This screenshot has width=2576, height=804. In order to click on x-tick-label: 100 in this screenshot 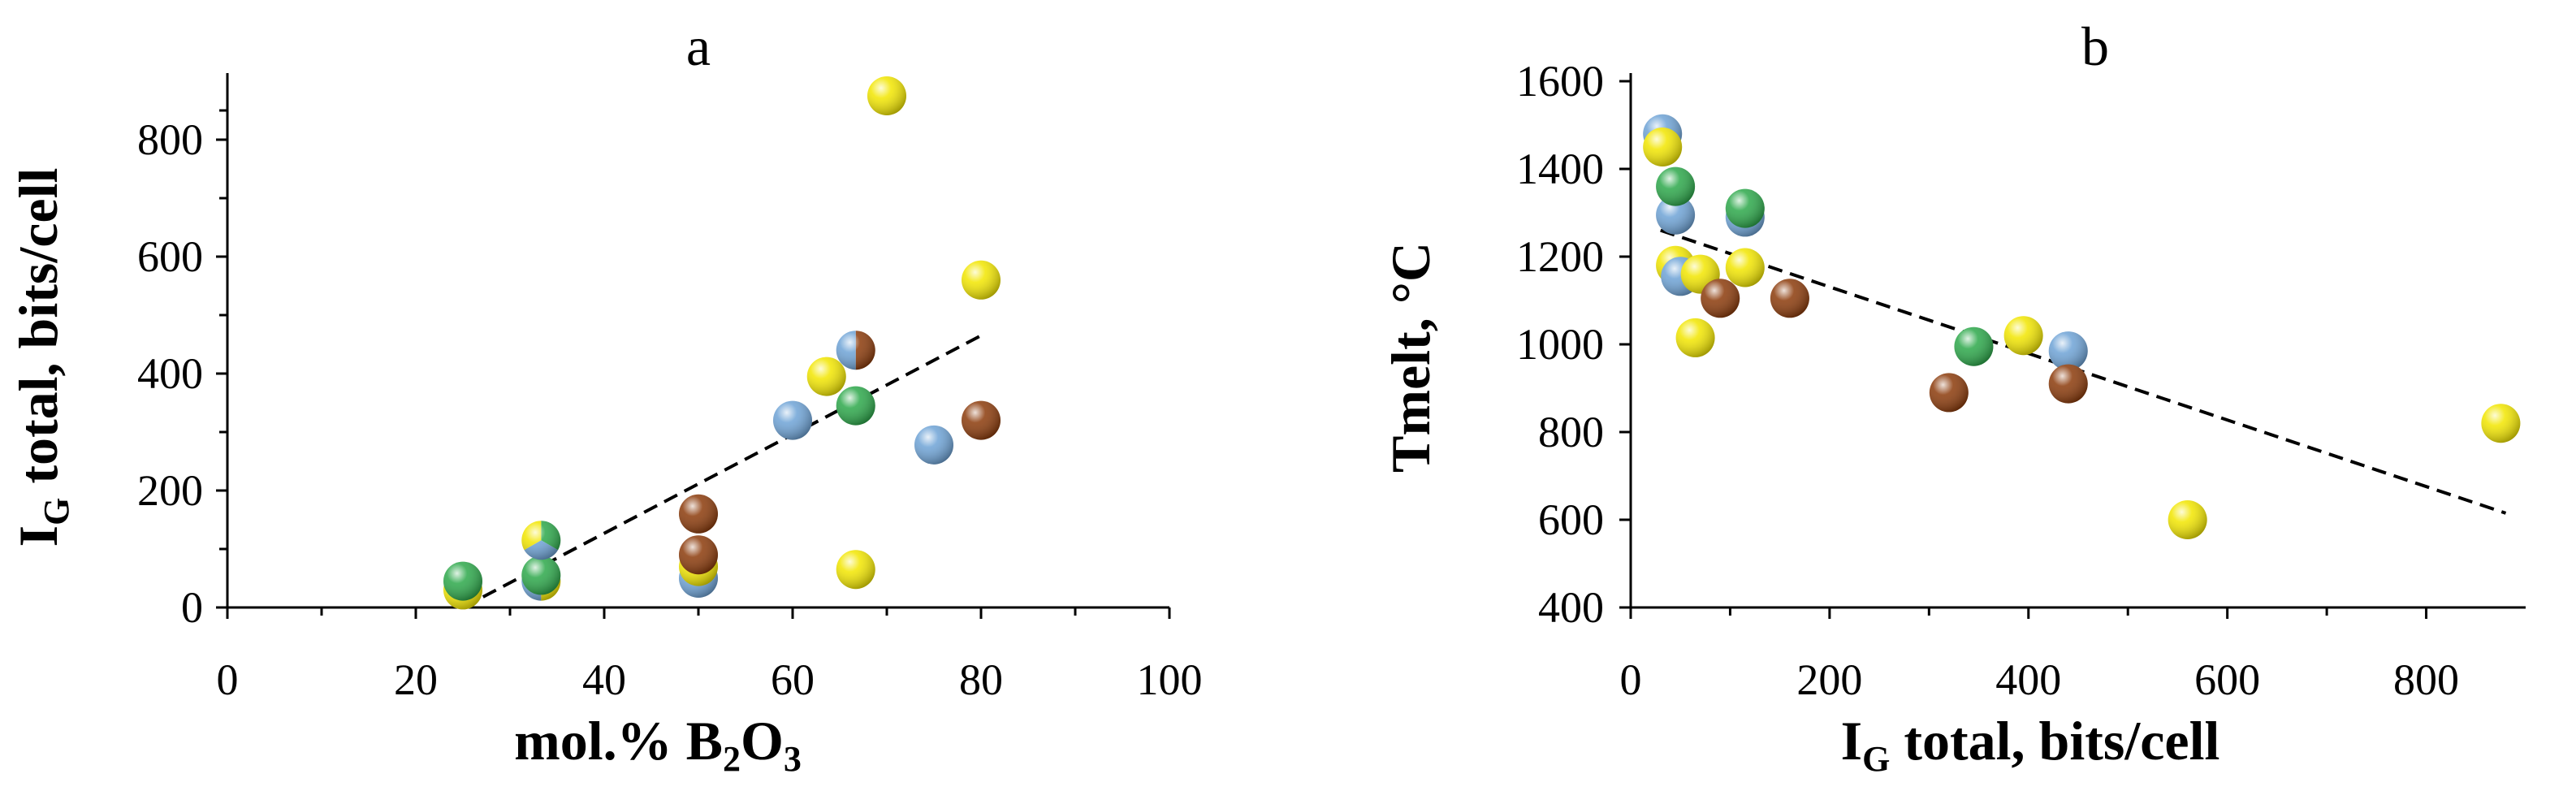, I will do `click(1170, 679)`.